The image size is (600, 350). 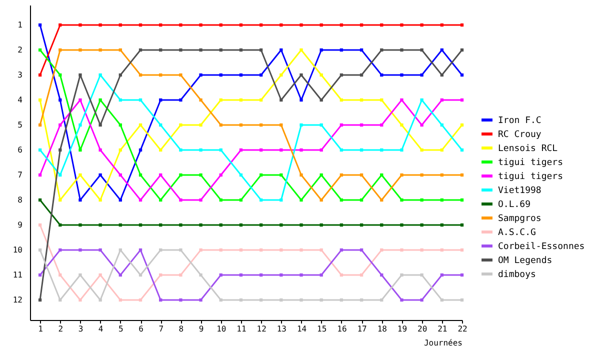 What do you see at coordinates (281, 329) in the screenshot?
I see `x-tick-label: 13` at bounding box center [281, 329].